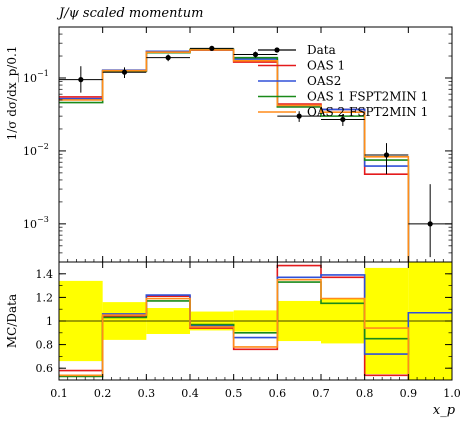 The image size is (467, 425). I want to click on x-tick-label: 0.9, so click(409, 393).